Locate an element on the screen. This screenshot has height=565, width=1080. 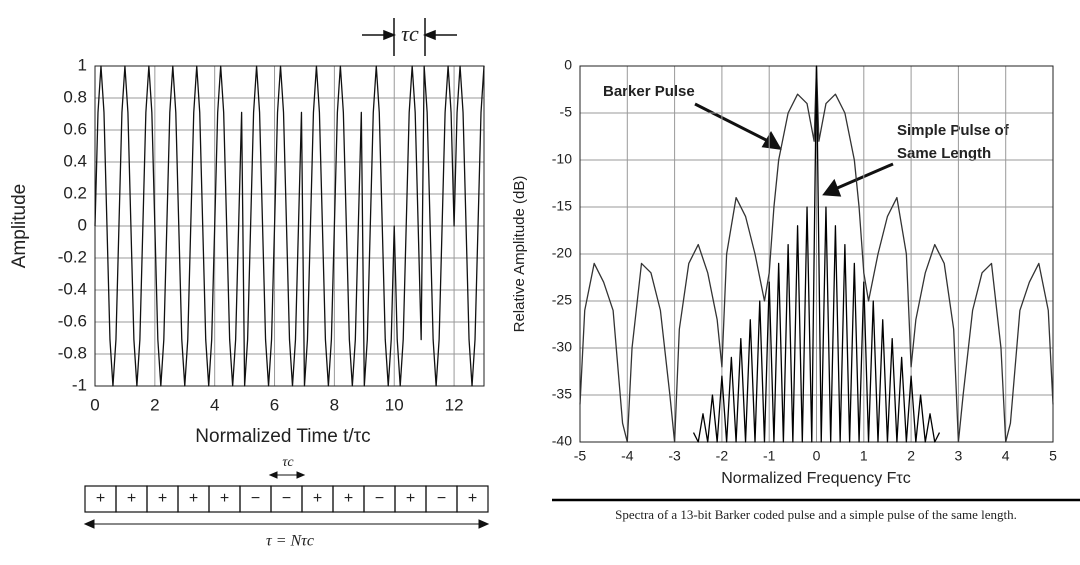
x-tick-label: 1 is located at coordinates (864, 456).